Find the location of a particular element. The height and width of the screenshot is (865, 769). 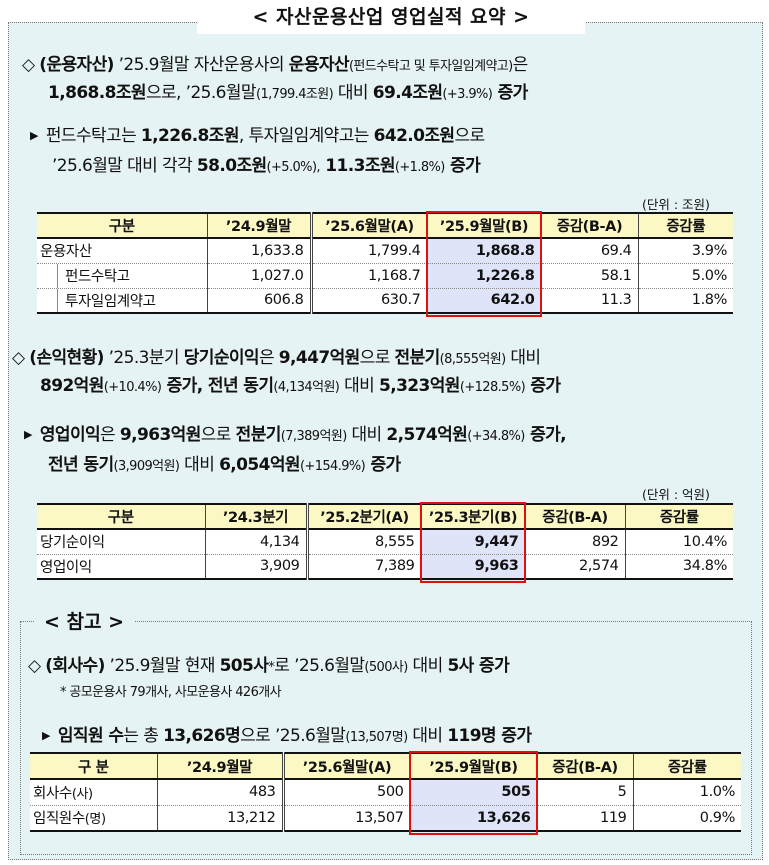

row-label-cell: 투자일임계약고 is located at coordinates (122, 301).